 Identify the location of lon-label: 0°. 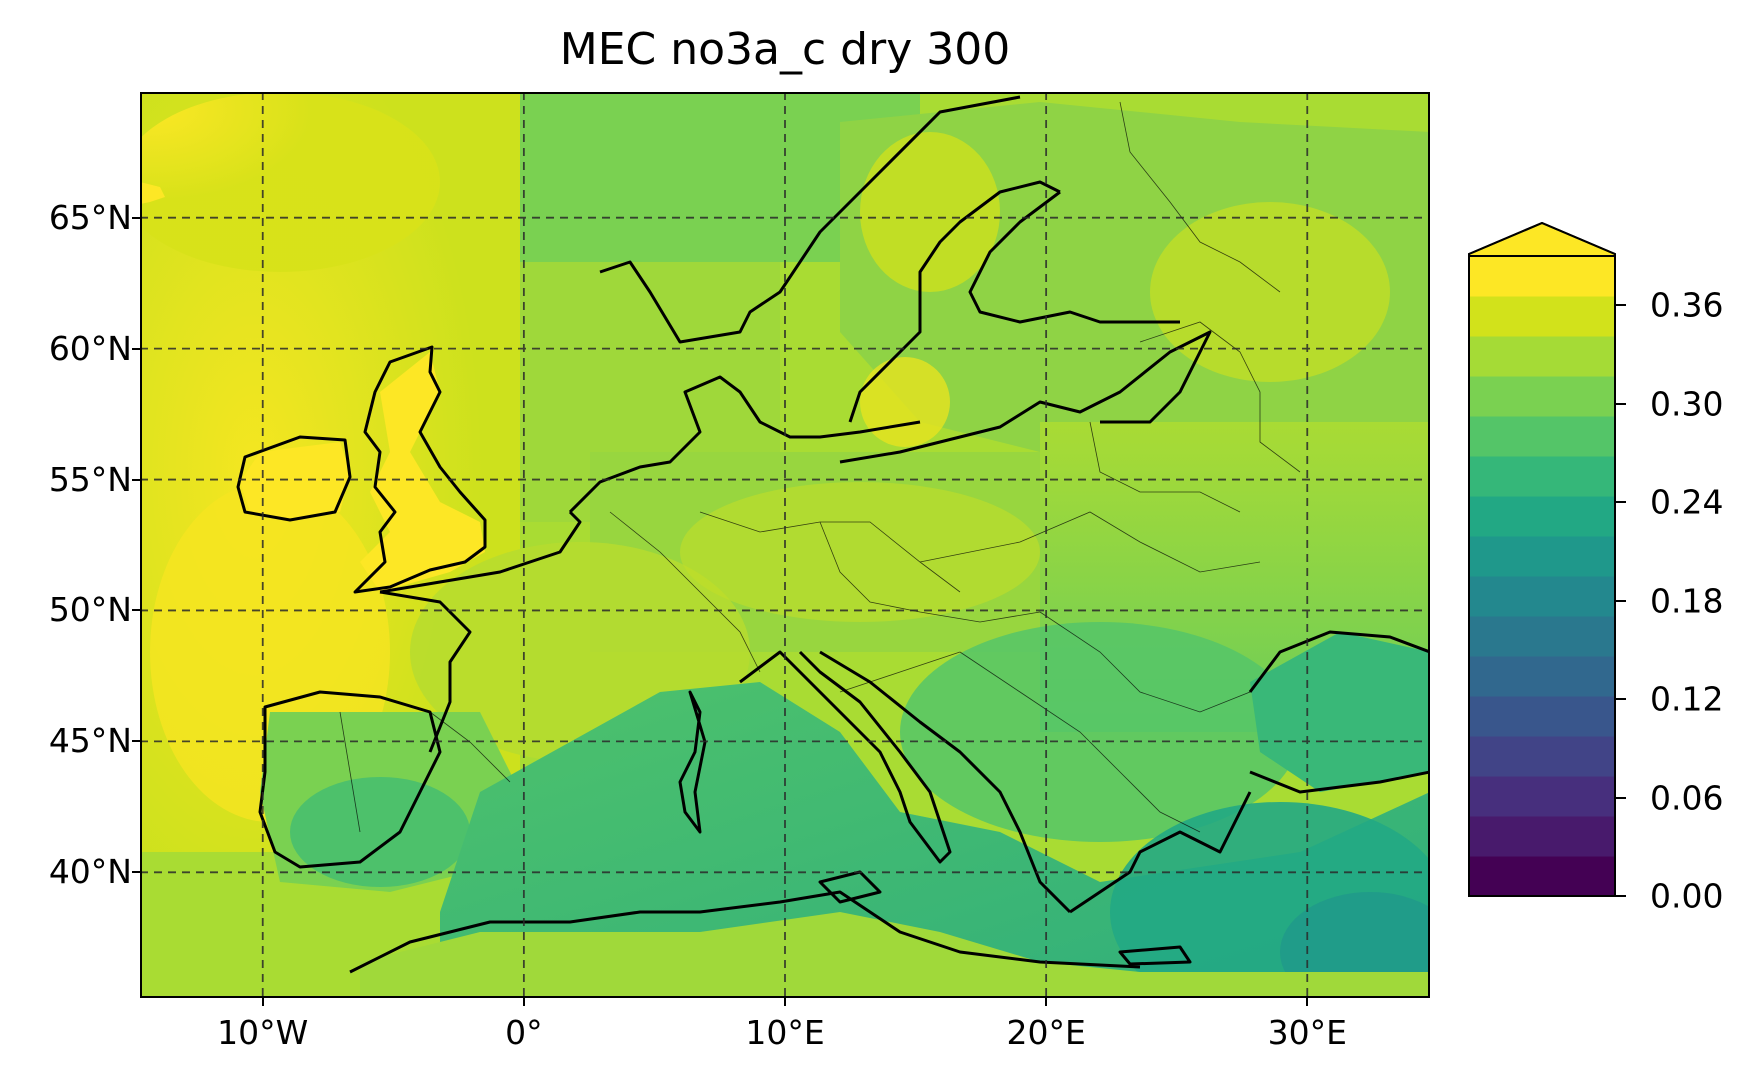
(524, 1032).